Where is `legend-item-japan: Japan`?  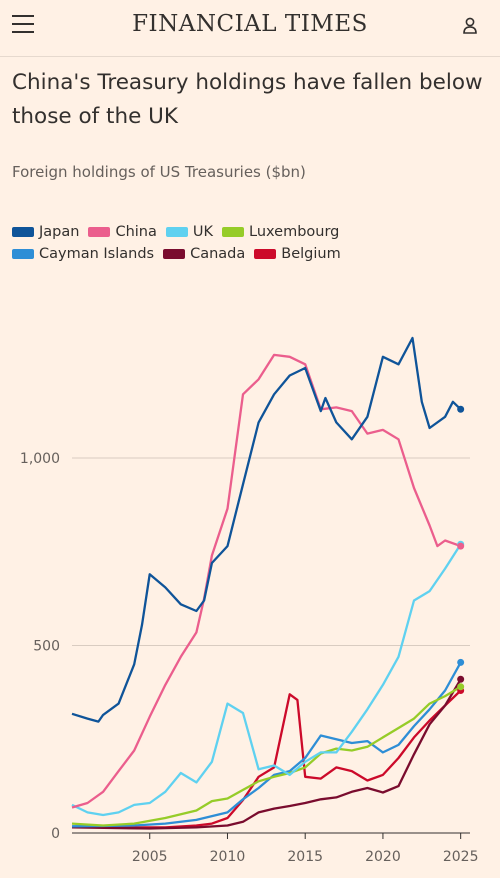 legend-item-japan: Japan is located at coordinates (45, 232).